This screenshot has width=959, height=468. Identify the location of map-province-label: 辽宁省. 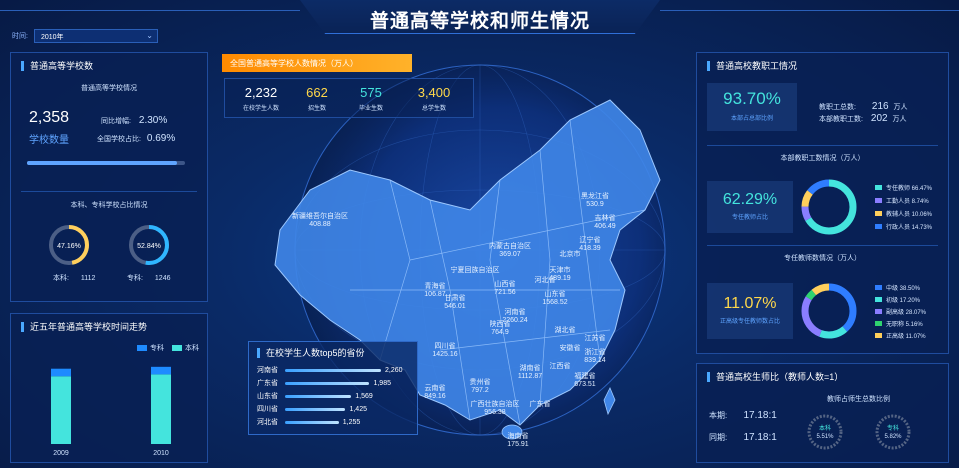
(590, 239).